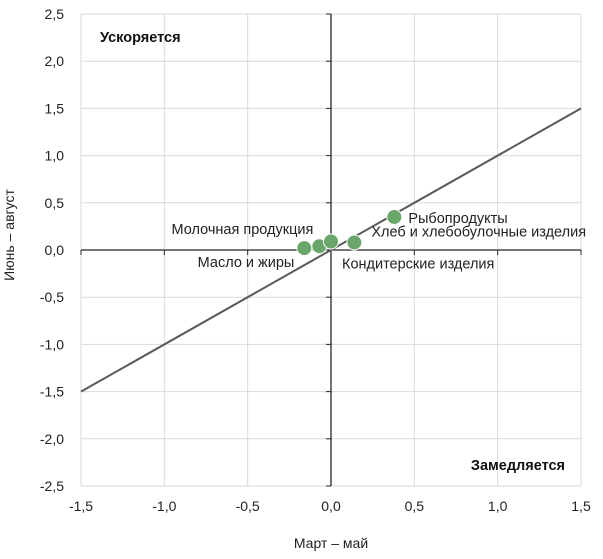 The height and width of the screenshot is (559, 603). What do you see at coordinates (81, 506) in the screenshot?
I see `x-tick-label: -1,5` at bounding box center [81, 506].